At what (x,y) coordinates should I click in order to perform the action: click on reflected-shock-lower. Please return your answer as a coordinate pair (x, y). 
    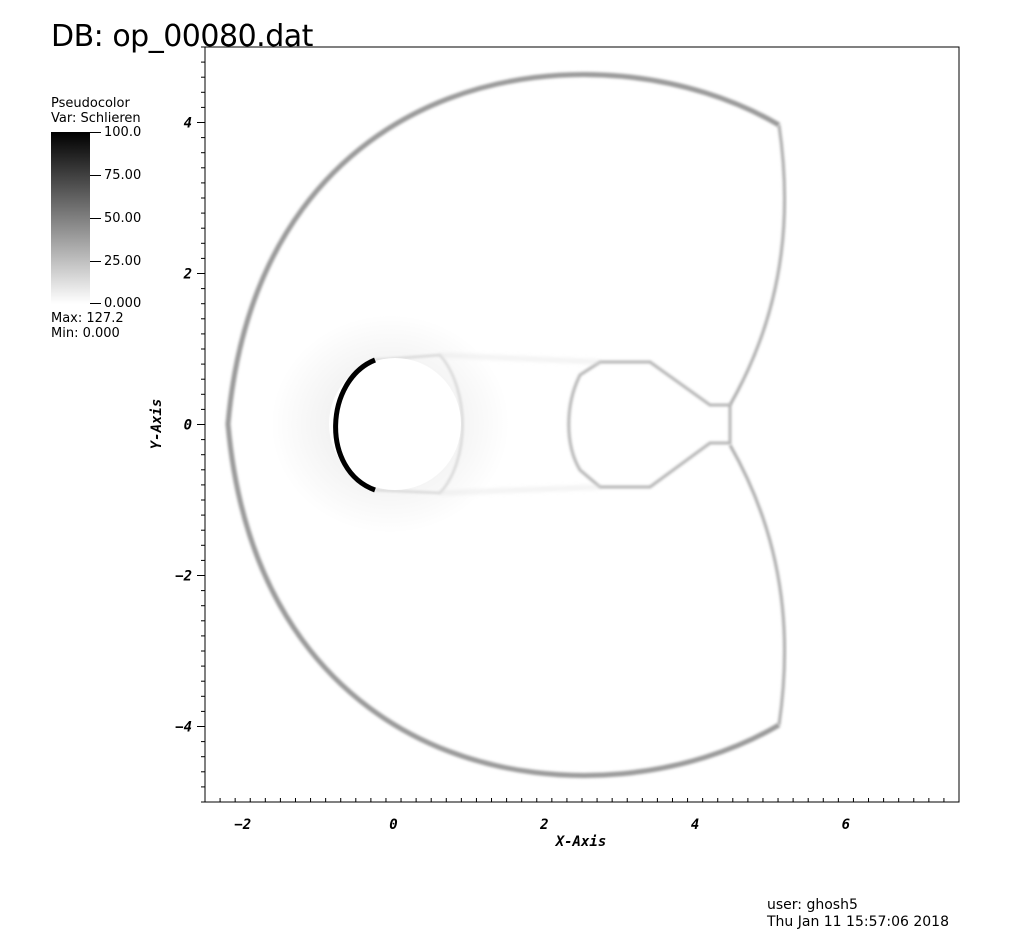
    Looking at the image, I should click on (757, 585).